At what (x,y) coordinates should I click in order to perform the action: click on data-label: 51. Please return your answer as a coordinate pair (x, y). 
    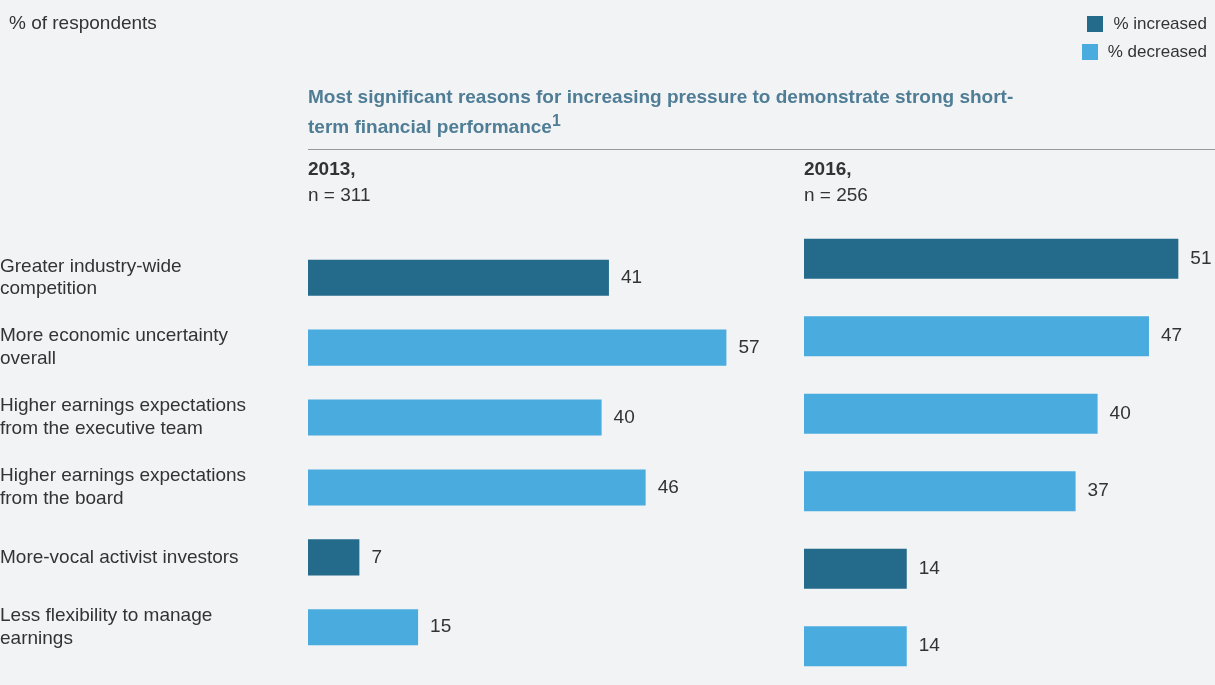
    Looking at the image, I should click on (1201, 257).